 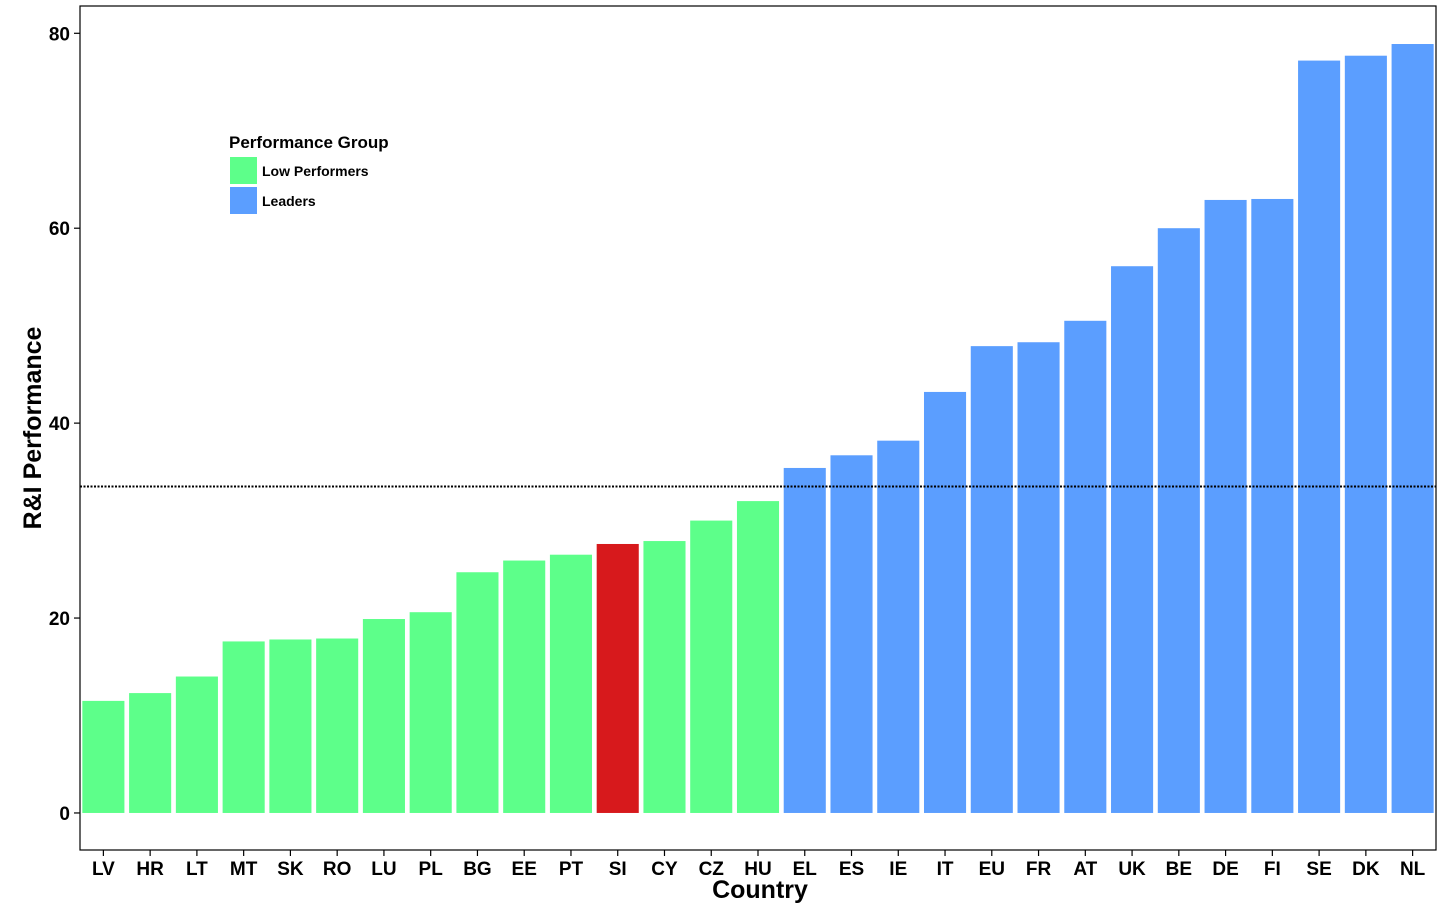 I want to click on bar-pt, so click(x=571, y=683).